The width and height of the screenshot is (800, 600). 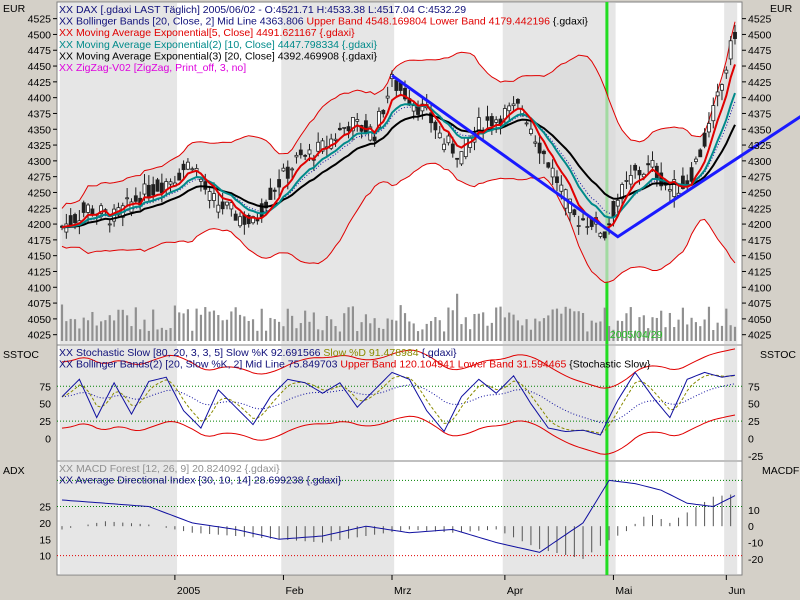 What do you see at coordinates (760, 20) in the screenshot?
I see `y-tick-label-right: 4525` at bounding box center [760, 20].